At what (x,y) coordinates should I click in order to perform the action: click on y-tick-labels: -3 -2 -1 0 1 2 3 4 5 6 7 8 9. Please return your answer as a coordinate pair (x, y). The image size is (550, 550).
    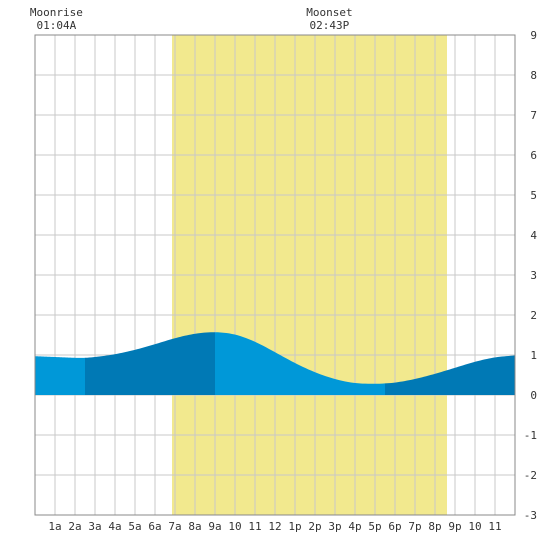
    Looking at the image, I should click on (531, 275).